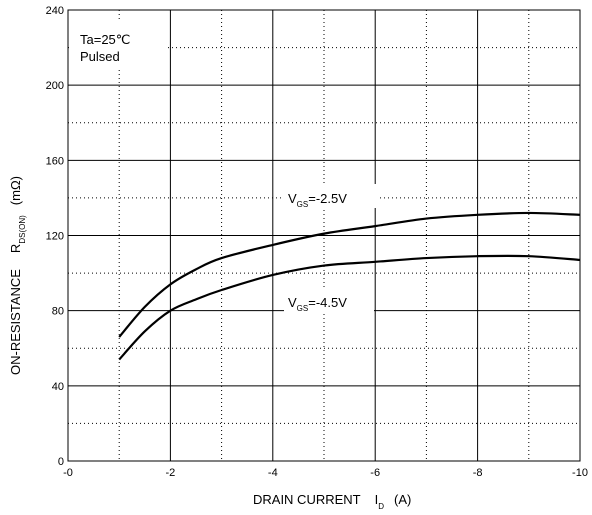  What do you see at coordinates (377, 499) in the screenshot?
I see `x-axis-label-symbol: I` at bounding box center [377, 499].